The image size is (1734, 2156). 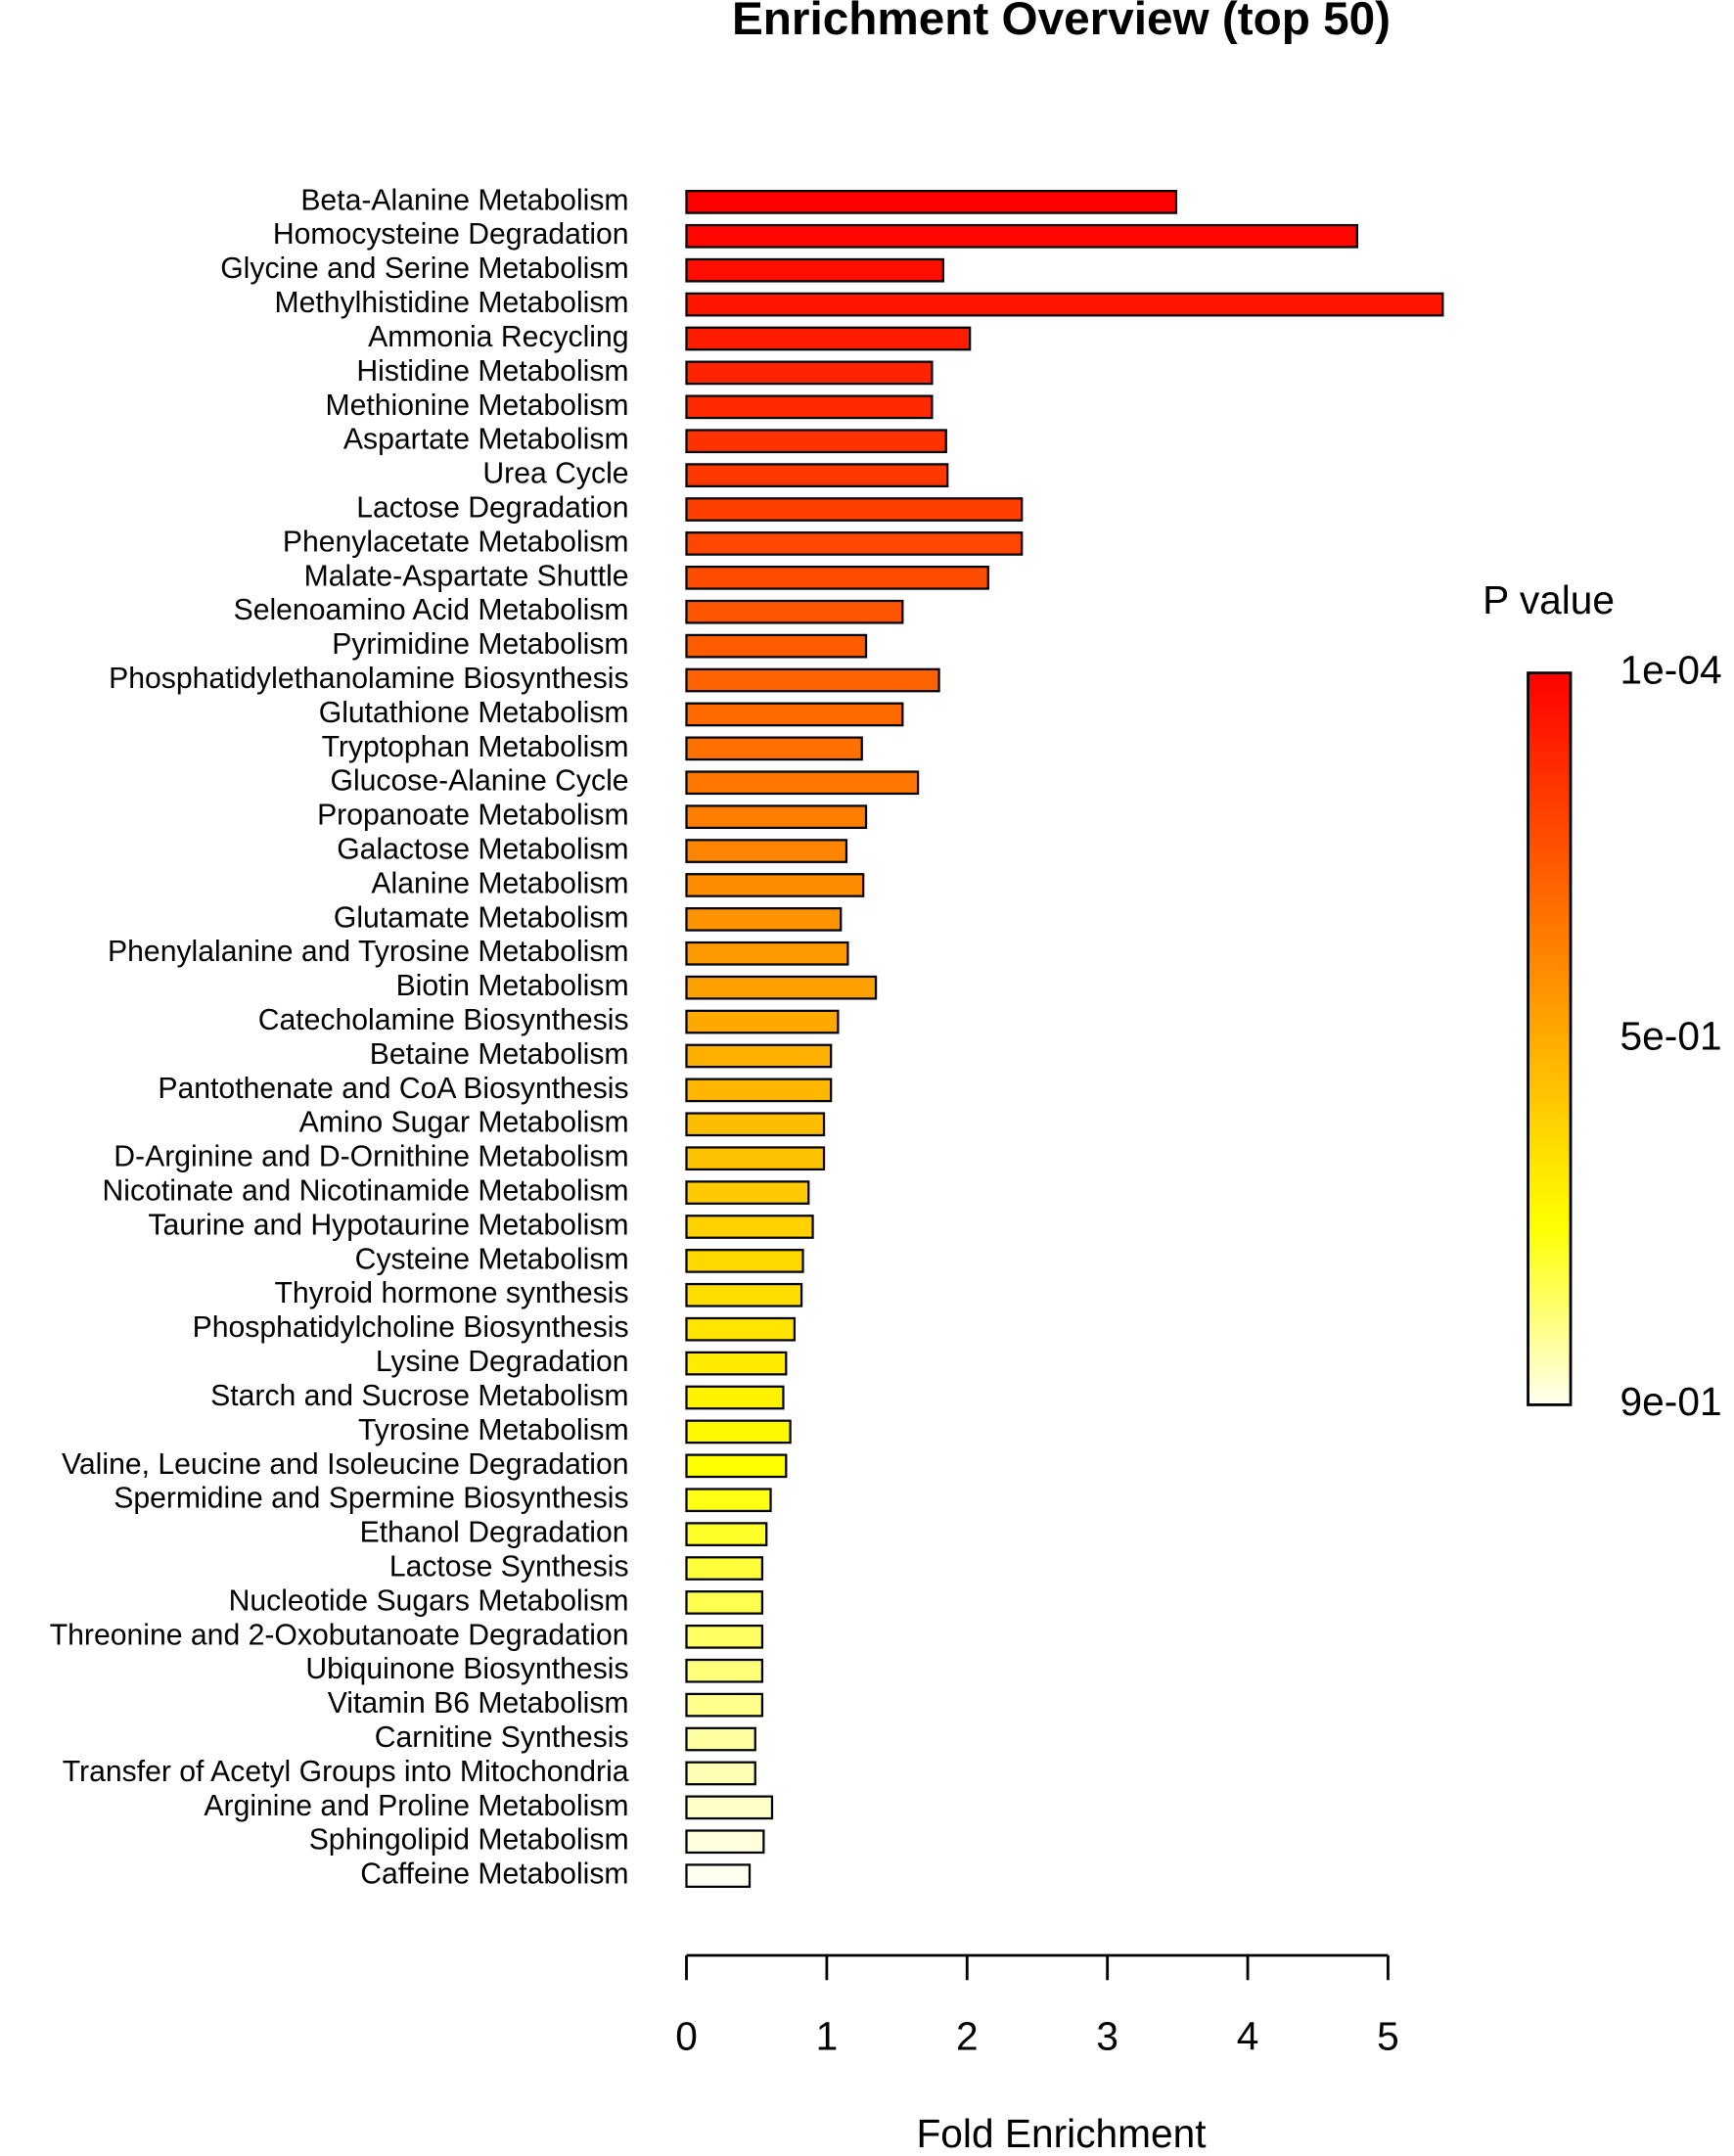 I want to click on category-label: Pantothenate and CoA Biosynthesis, so click(x=393, y=1089).